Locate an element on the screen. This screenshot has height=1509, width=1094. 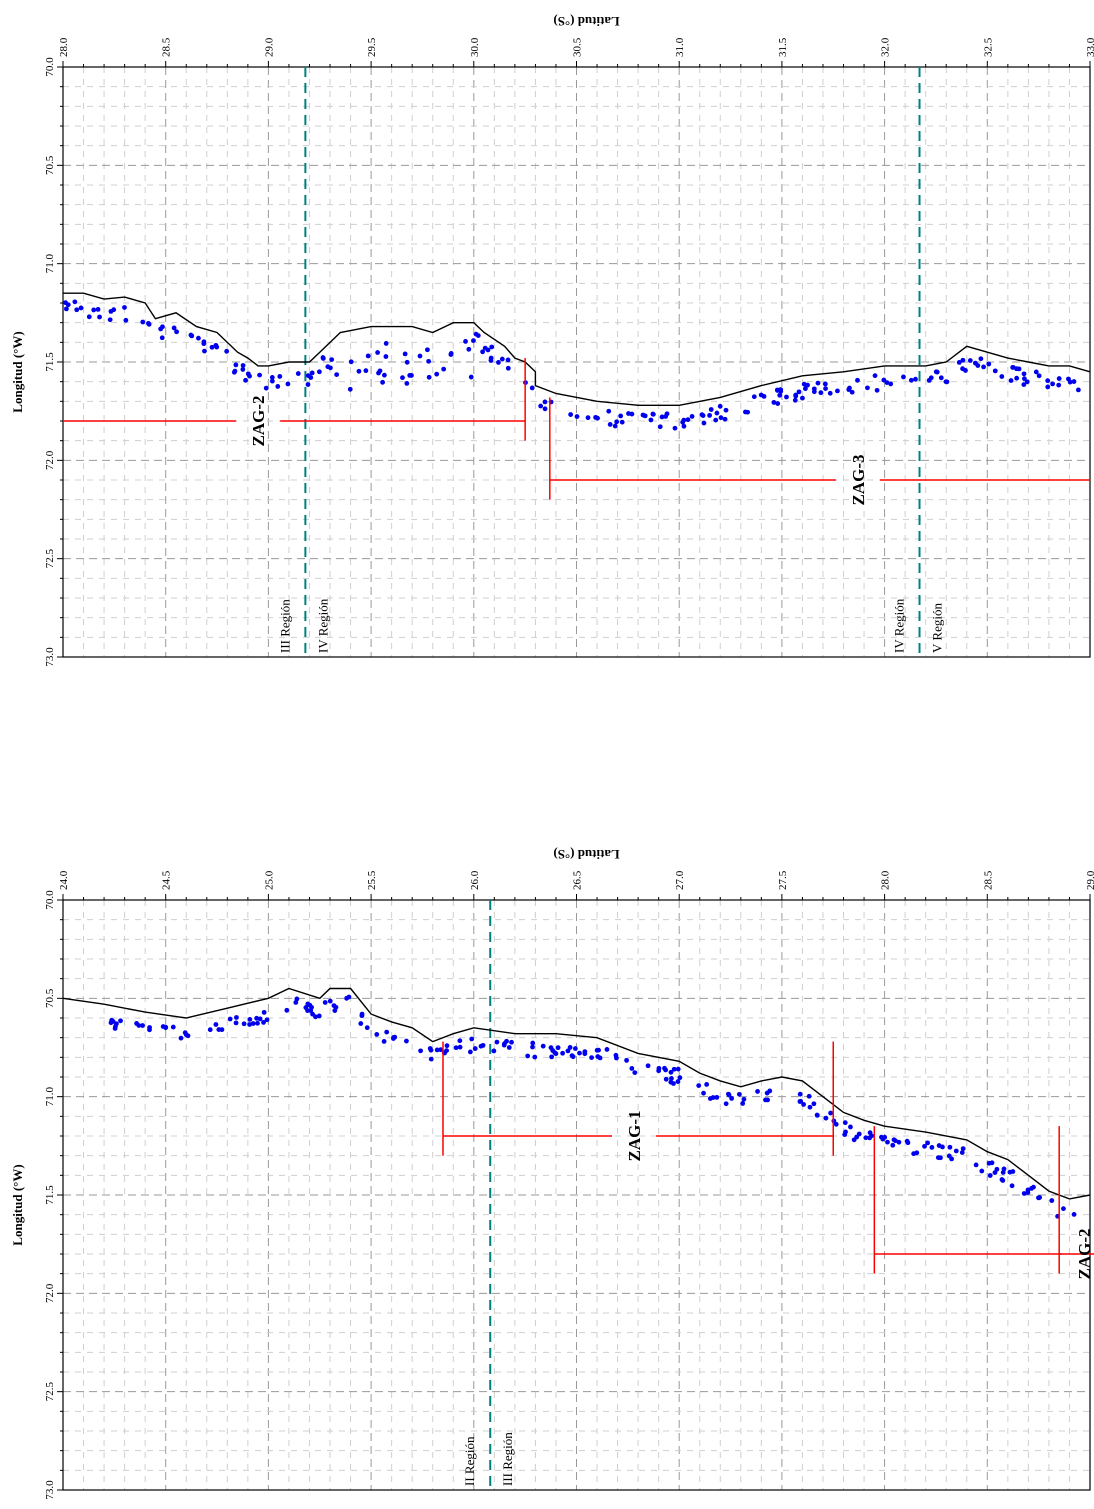
region-label-right: III Región is located at coordinates (507, 1459).